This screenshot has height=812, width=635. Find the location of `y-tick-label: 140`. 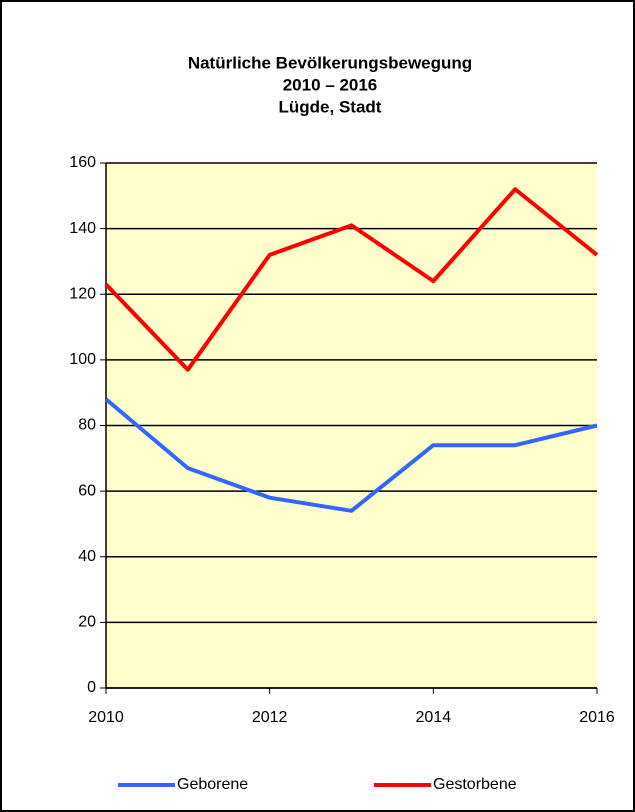

y-tick-label: 140 is located at coordinates (82, 228).